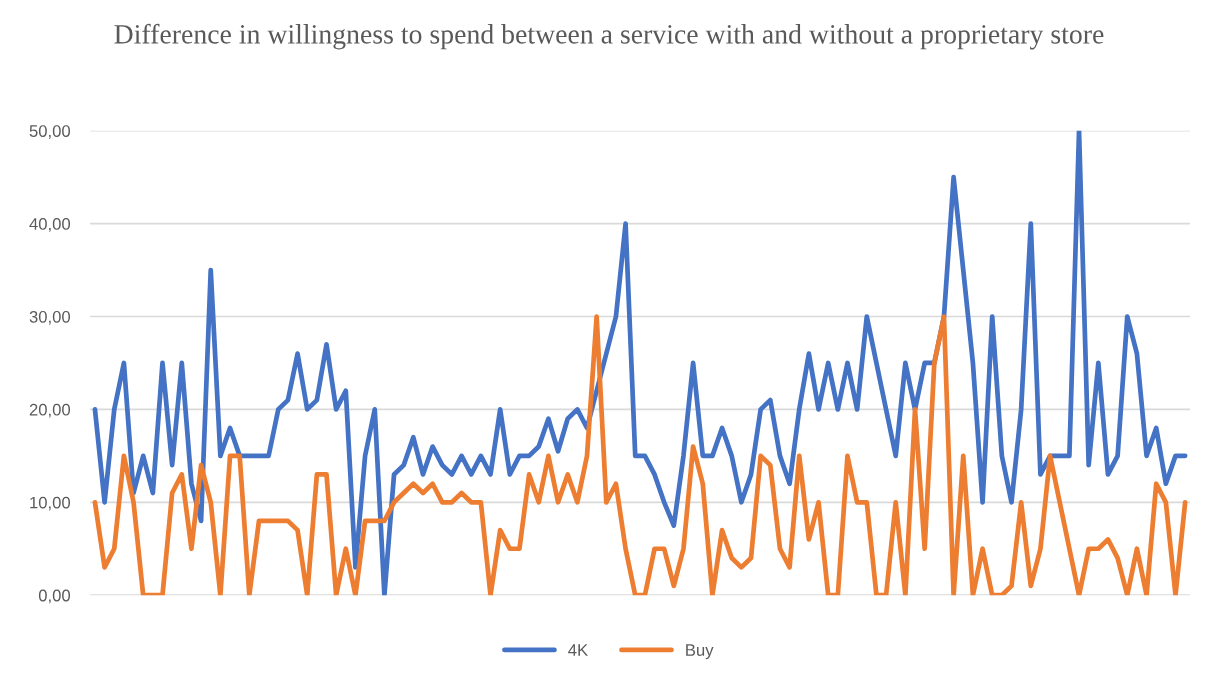 The image size is (1218, 681). I want to click on chart-title: Difference in willingness to spend between a service with and without a proprietary store, so click(609, 36).